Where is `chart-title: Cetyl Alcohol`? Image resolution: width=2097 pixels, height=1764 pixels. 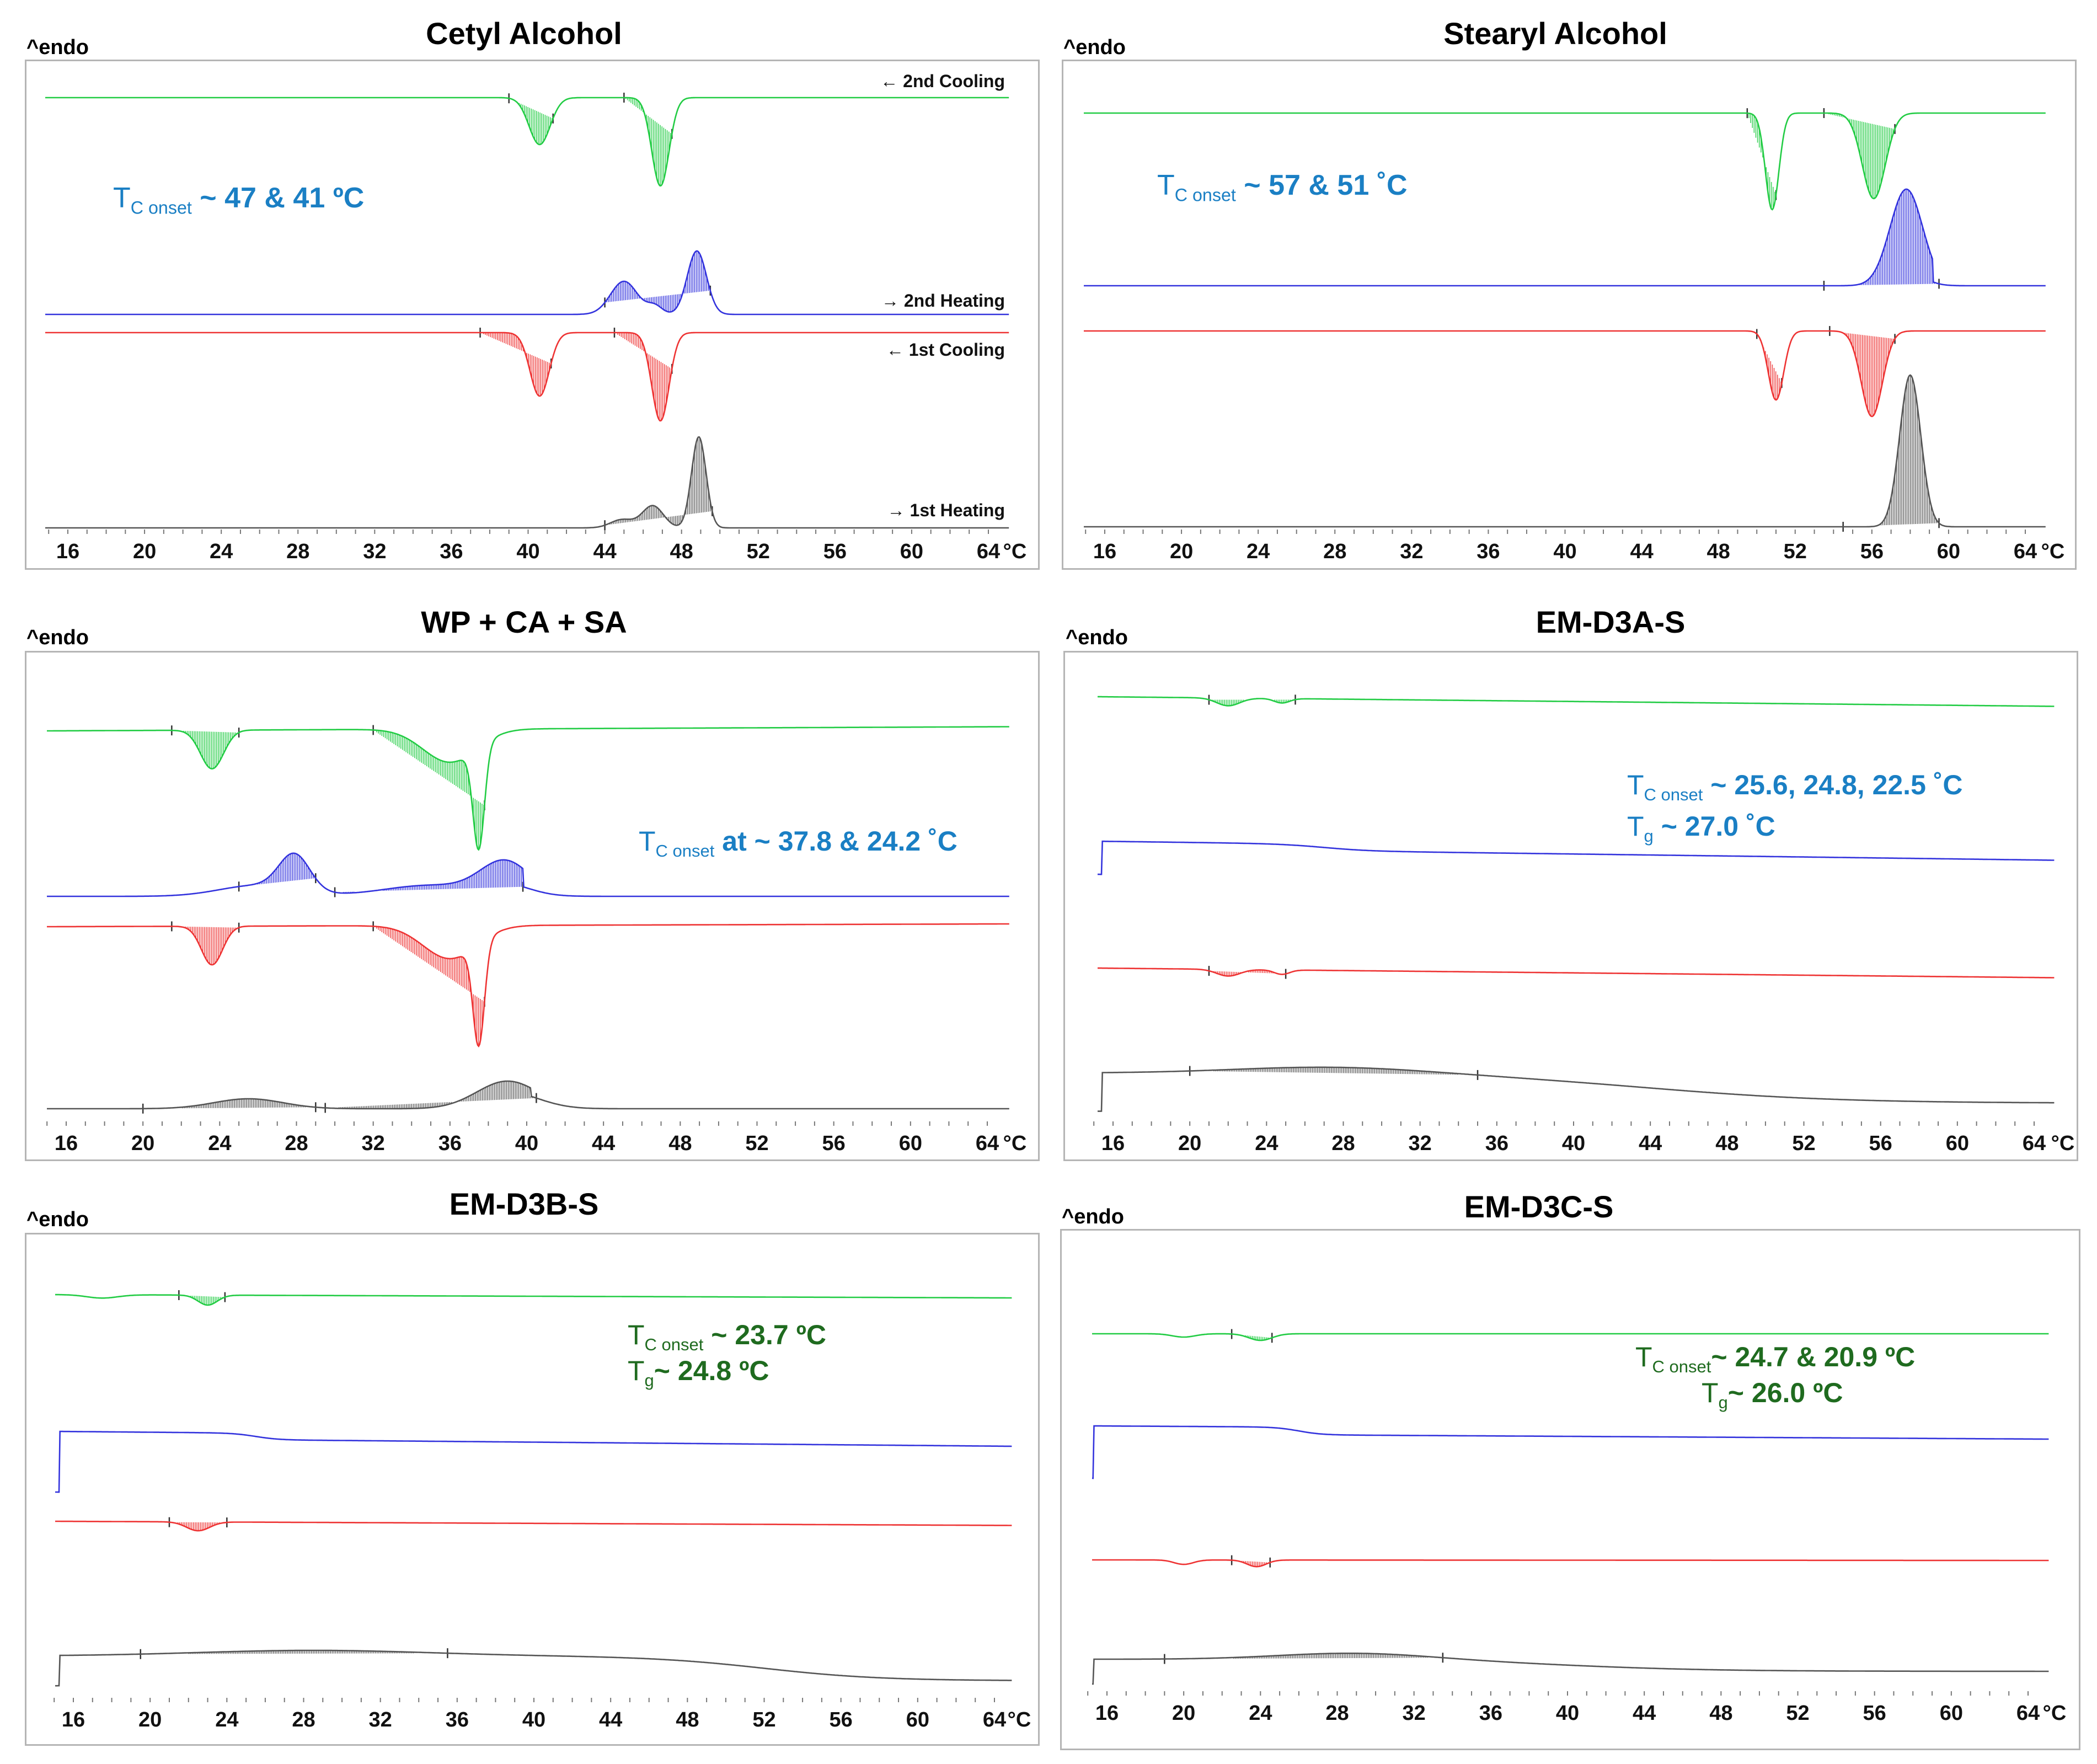
chart-title: Cetyl Alcohol is located at coordinates (524, 33).